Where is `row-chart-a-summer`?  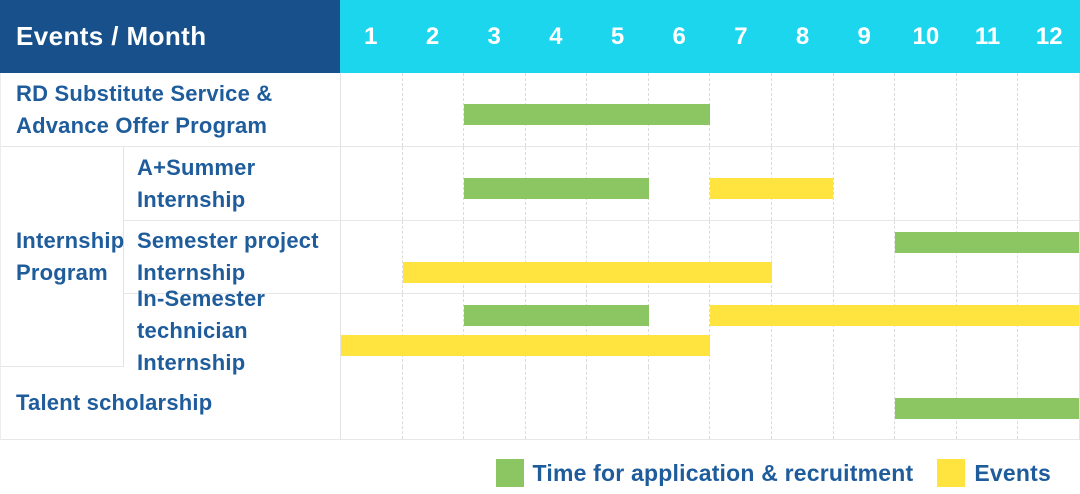
row-chart-a-summer is located at coordinates (710, 183).